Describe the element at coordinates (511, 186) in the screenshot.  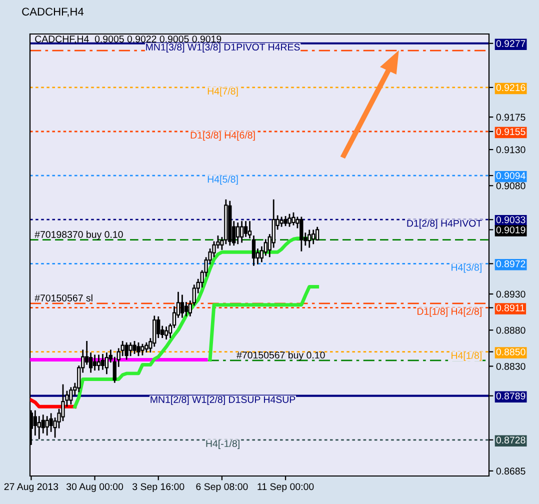
I see `y-tick-label: 0.9080` at that location.